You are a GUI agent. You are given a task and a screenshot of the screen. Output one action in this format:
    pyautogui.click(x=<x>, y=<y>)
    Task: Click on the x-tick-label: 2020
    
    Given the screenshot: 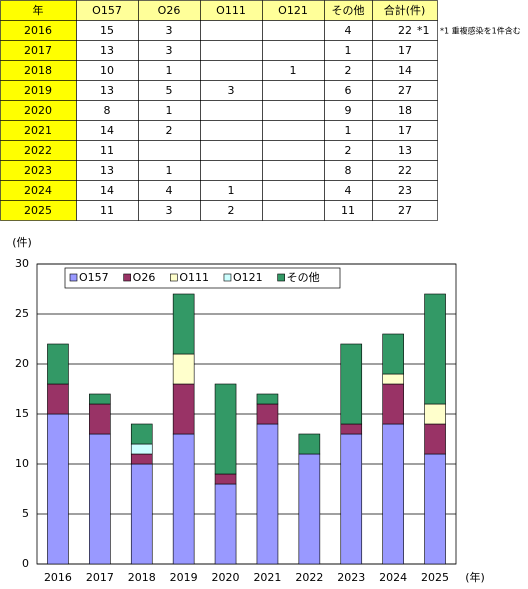 What is the action you would take?
    pyautogui.click(x=226, y=577)
    